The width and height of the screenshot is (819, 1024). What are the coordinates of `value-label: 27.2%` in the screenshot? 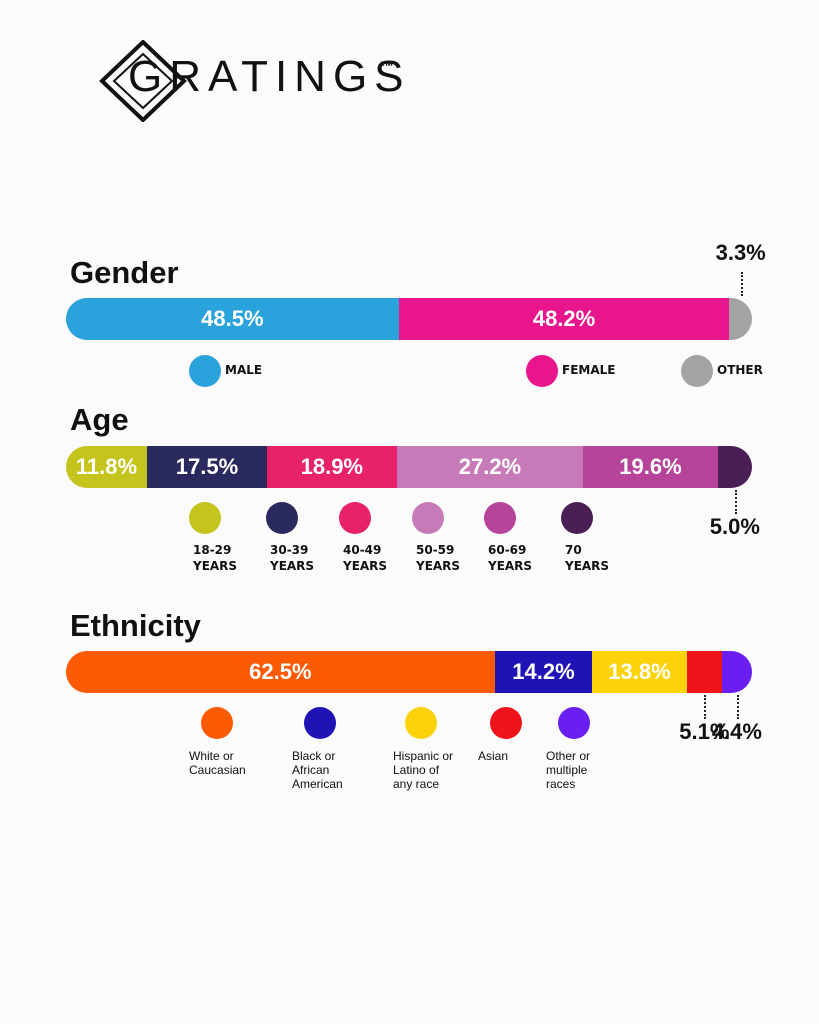 It's located at (490, 466).